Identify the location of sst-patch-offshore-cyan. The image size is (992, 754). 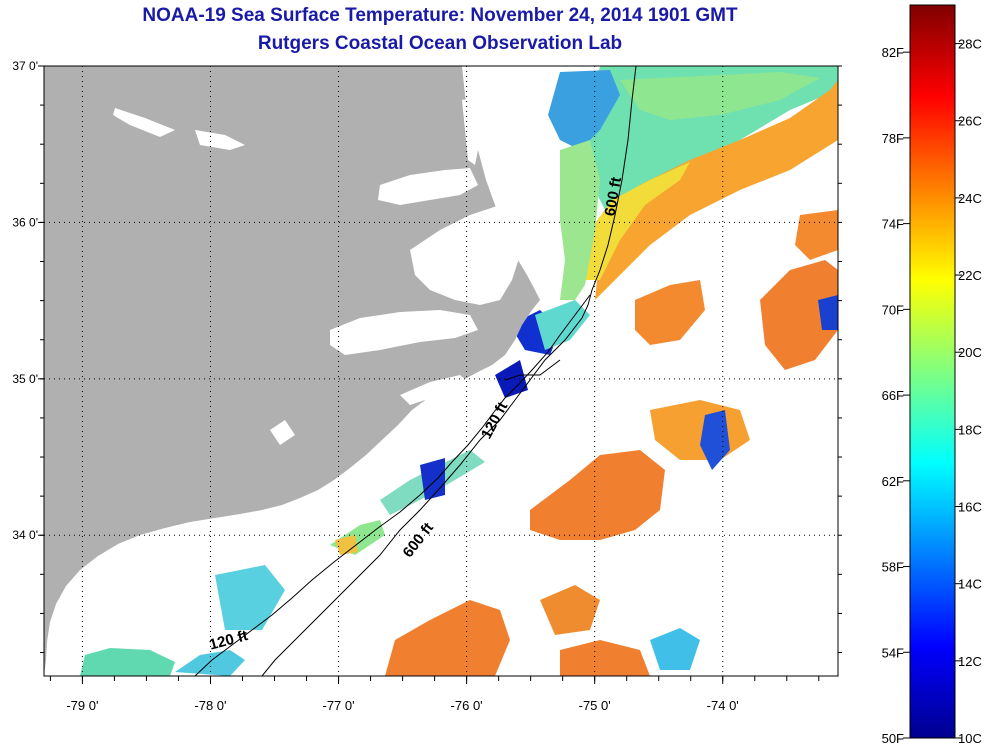
(675, 649).